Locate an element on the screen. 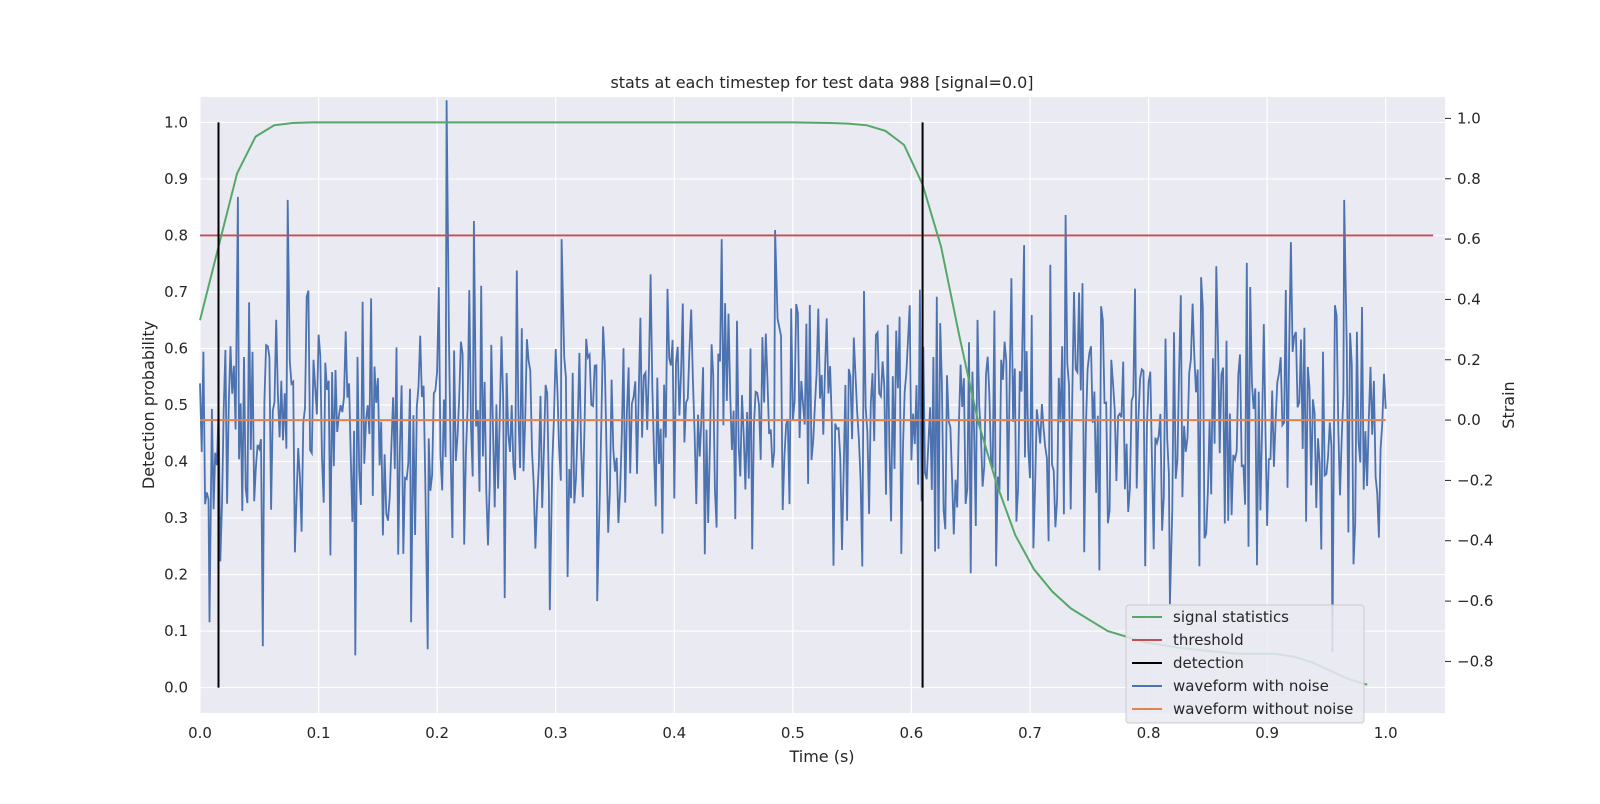 The height and width of the screenshot is (804, 1600). y-tick-label: 0.7 is located at coordinates (176, 292).